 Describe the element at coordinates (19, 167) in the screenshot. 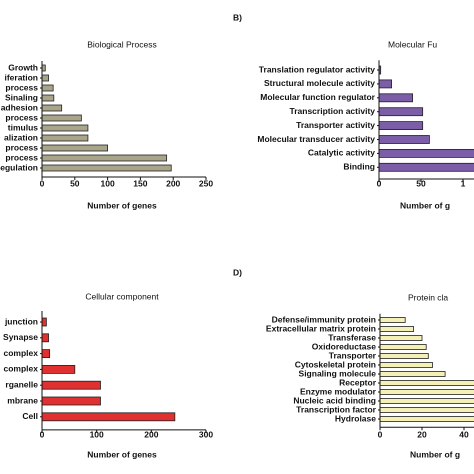

I see `category-label: egulation` at that location.